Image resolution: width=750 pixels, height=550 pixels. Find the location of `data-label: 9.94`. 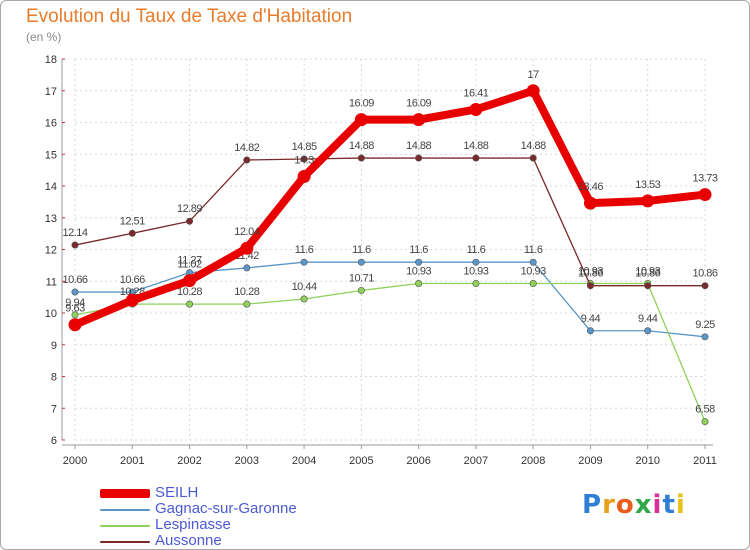

data-label: 9.94 is located at coordinates (75, 303).